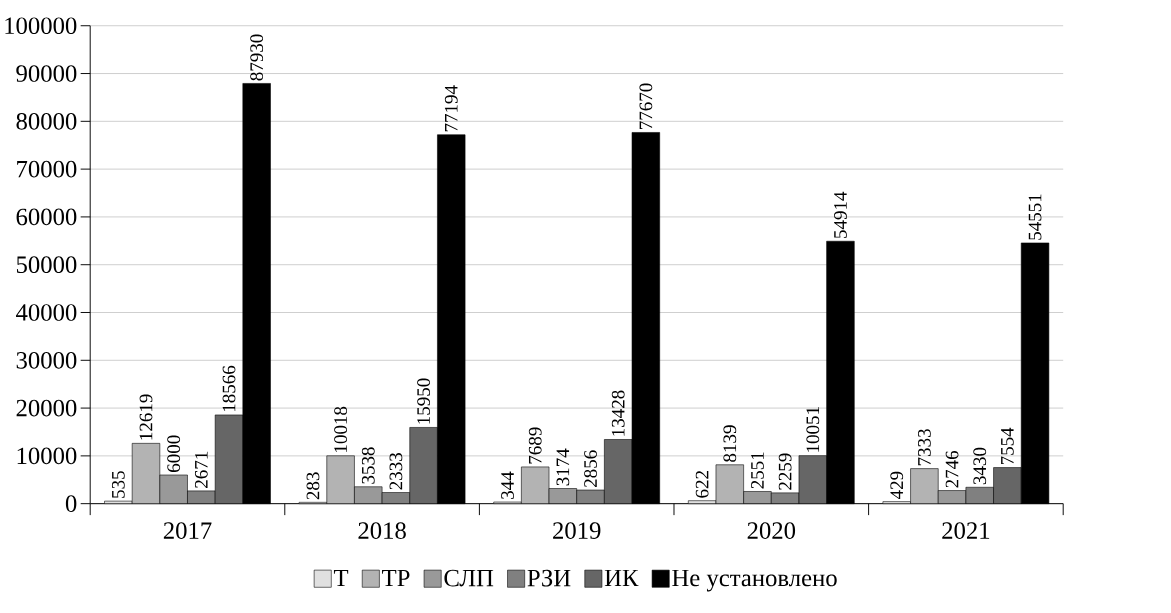 This screenshot has height=613, width=1171. Describe the element at coordinates (46, 217) in the screenshot. I see `y-tick-label: 60000` at that location.